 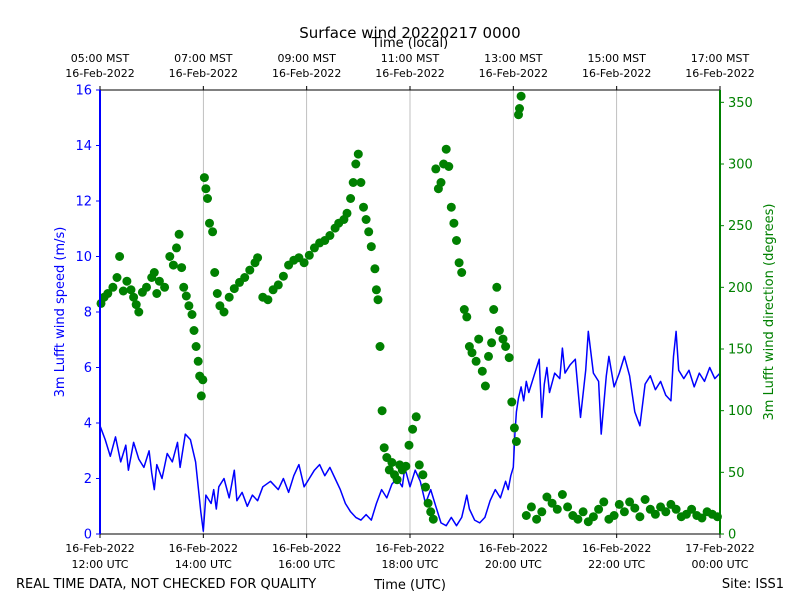 I want to click on top-tick-label-time: 11:00 MST, so click(x=410, y=58).